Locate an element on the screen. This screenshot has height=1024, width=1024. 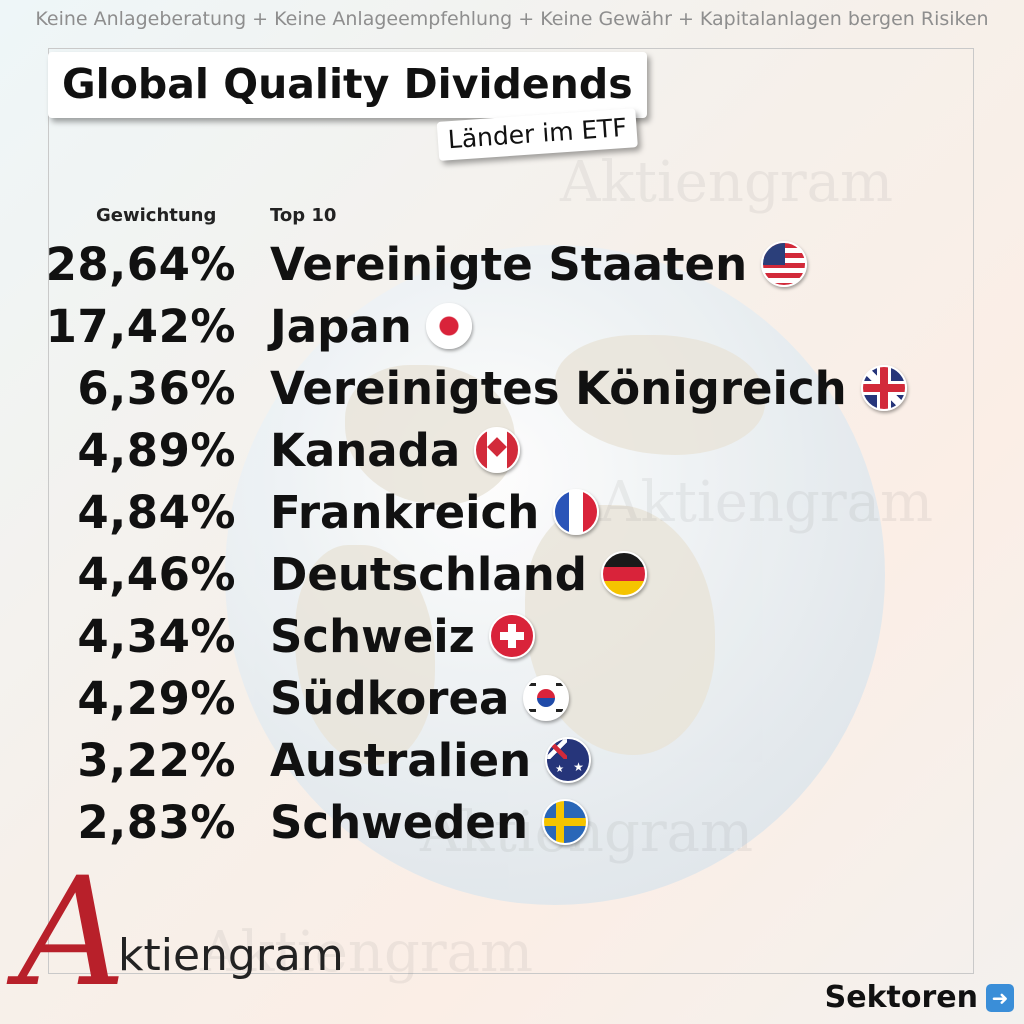
list-item: 28,64% Vereinigte Staaten is located at coordinates (473, 264).